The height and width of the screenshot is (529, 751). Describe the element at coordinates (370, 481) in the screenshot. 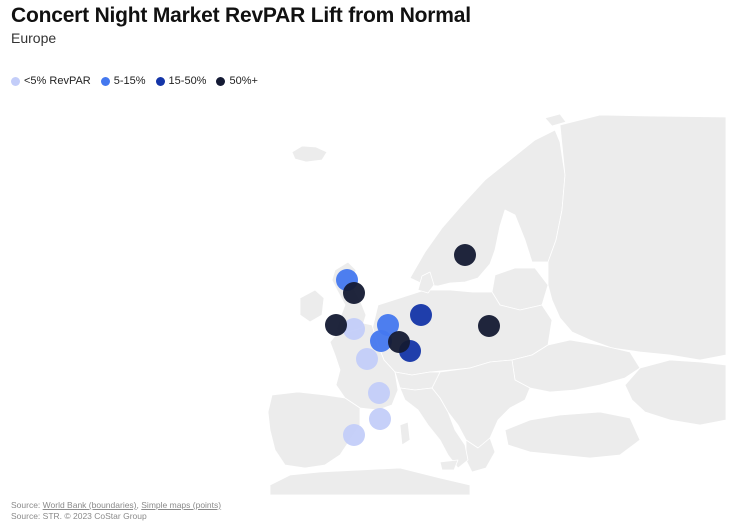

I see `land-north-africa` at that location.